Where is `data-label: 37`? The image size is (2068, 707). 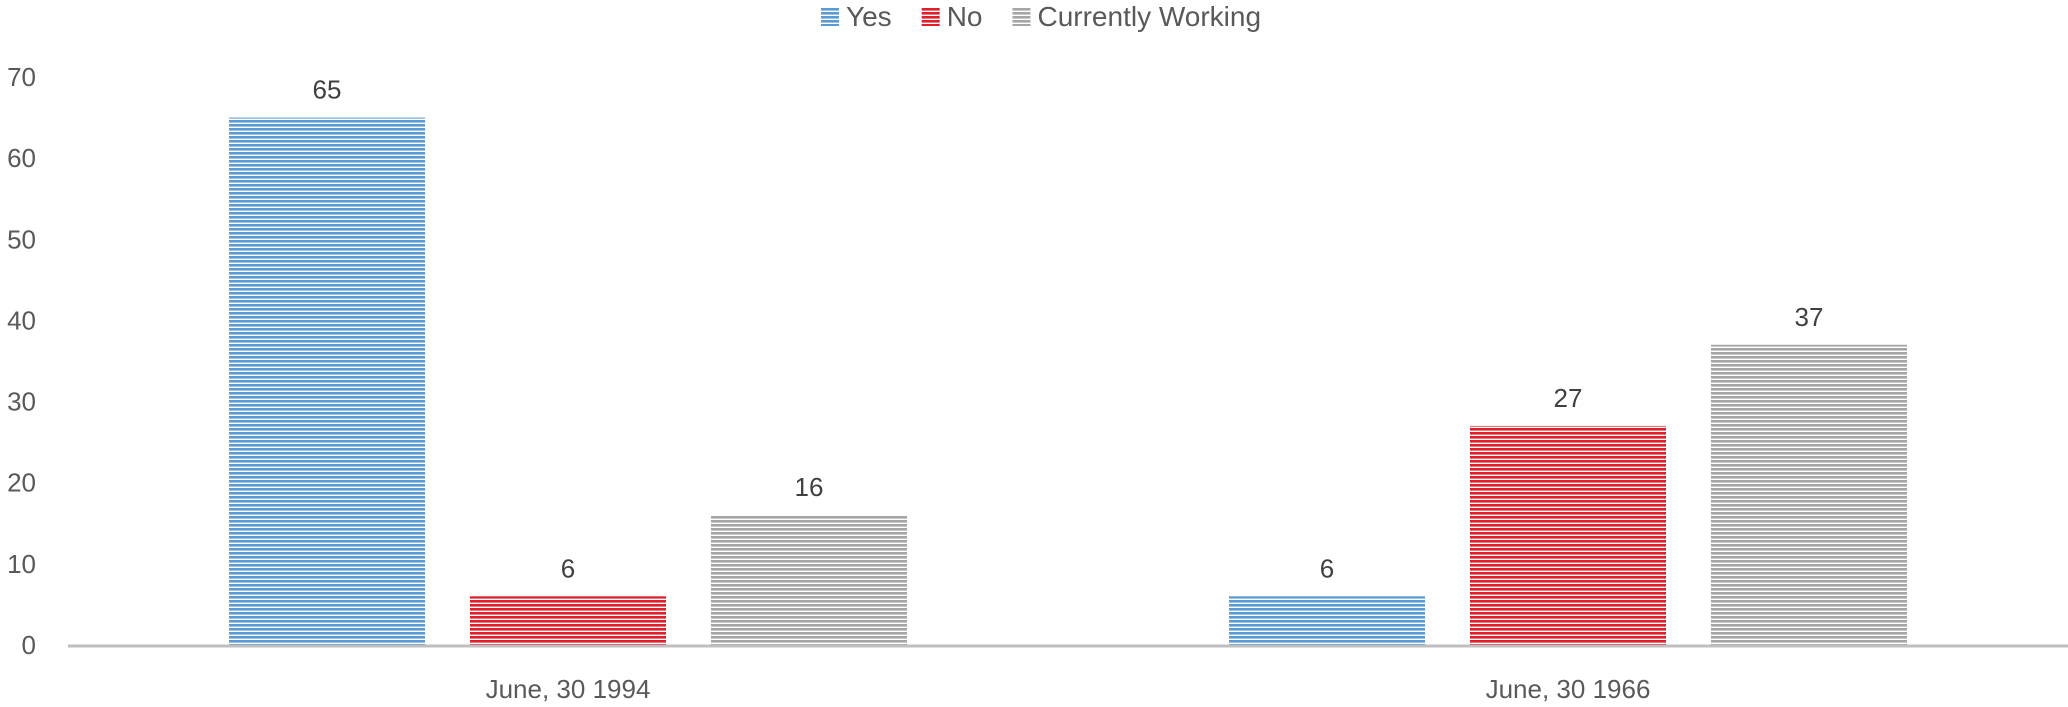 data-label: 37 is located at coordinates (1809, 317).